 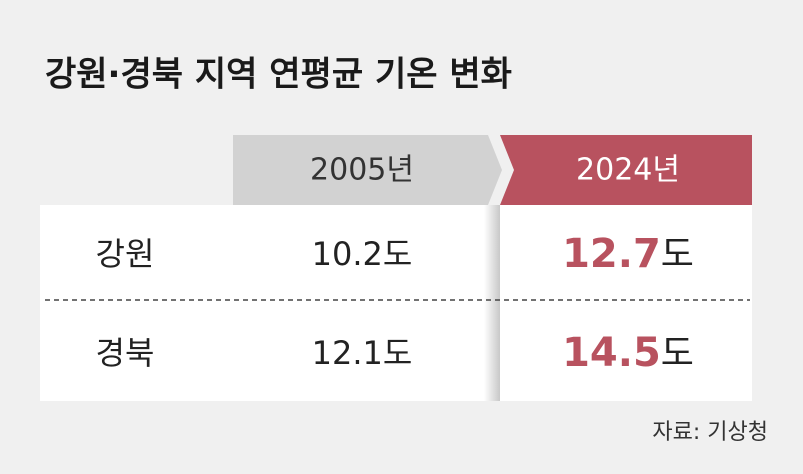 I want to click on column-header: 2024년, so click(x=628, y=170).